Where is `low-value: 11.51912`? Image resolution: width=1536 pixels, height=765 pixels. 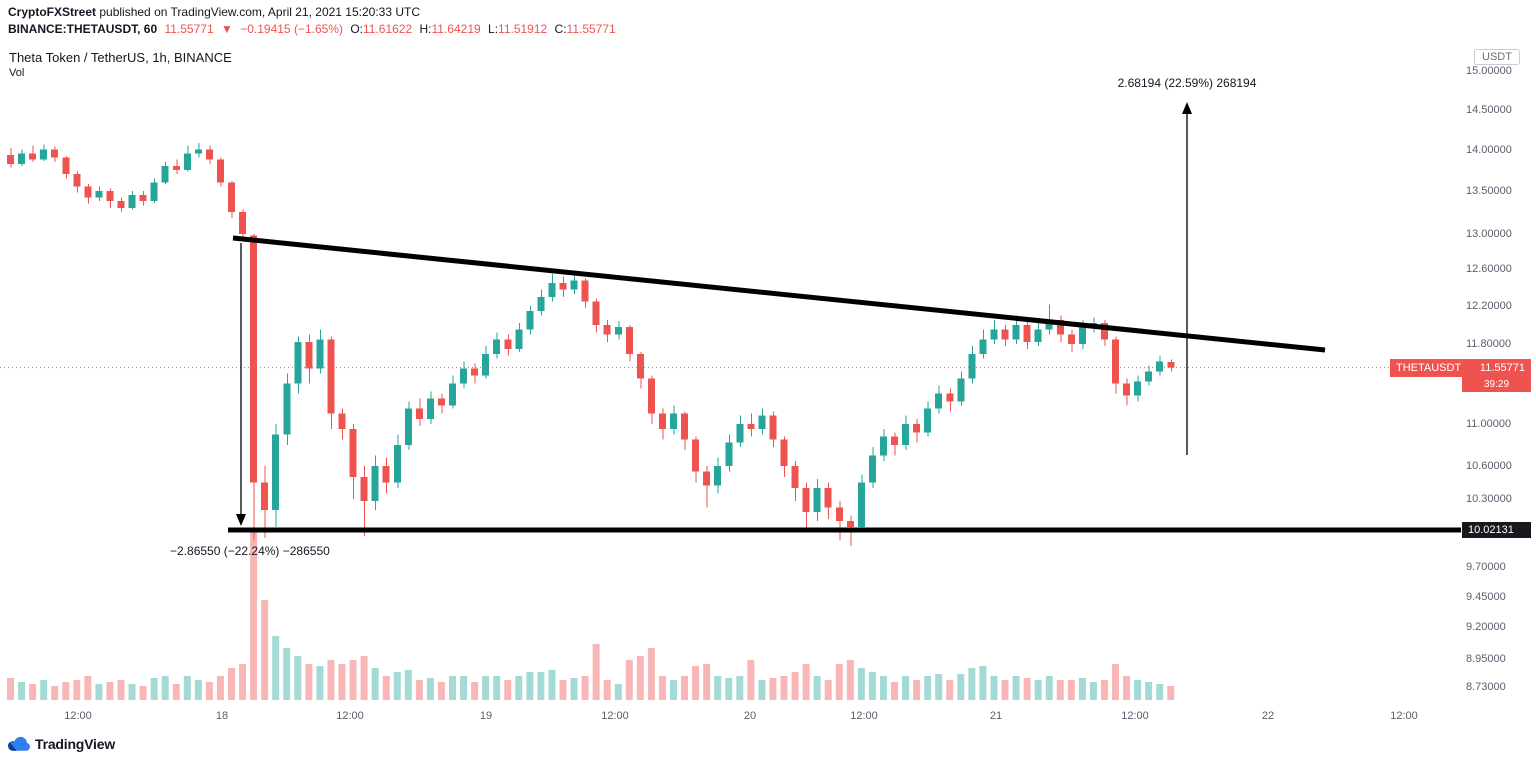
low-value: 11.51912 is located at coordinates (523, 29).